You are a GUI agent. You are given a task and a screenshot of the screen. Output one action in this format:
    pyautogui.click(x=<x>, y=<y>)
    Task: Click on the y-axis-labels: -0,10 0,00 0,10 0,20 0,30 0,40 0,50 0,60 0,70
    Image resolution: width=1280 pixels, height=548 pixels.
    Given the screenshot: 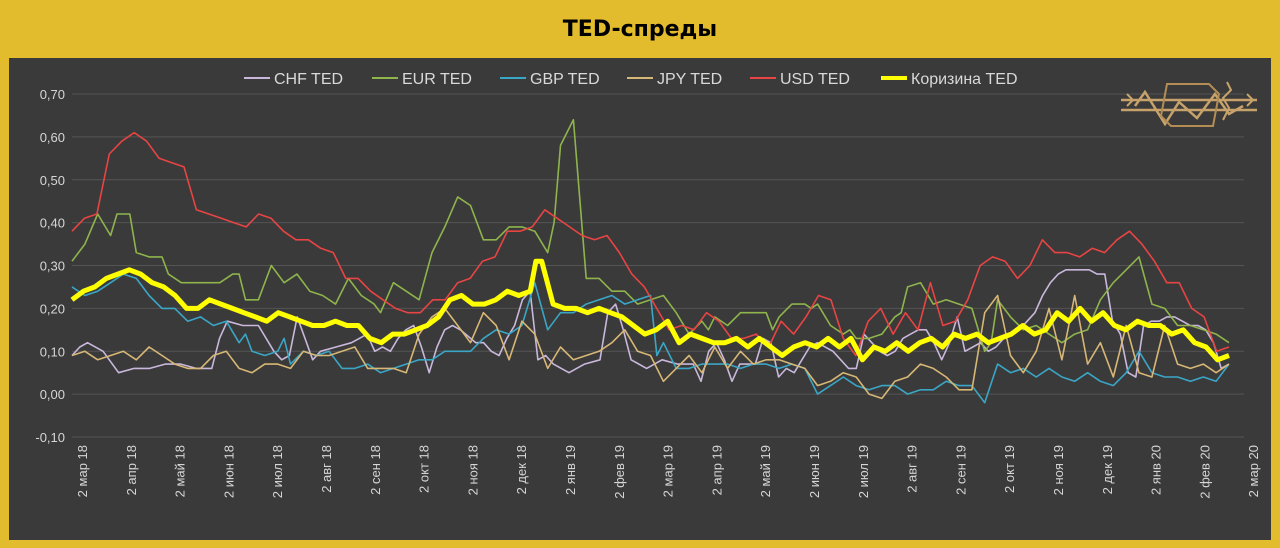 What is the action you would take?
    pyautogui.click(x=50, y=266)
    